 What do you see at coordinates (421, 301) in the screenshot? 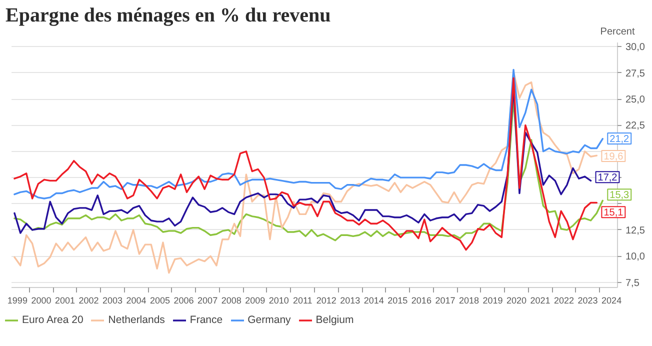
I see `x-tick-label: 2016` at bounding box center [421, 301].